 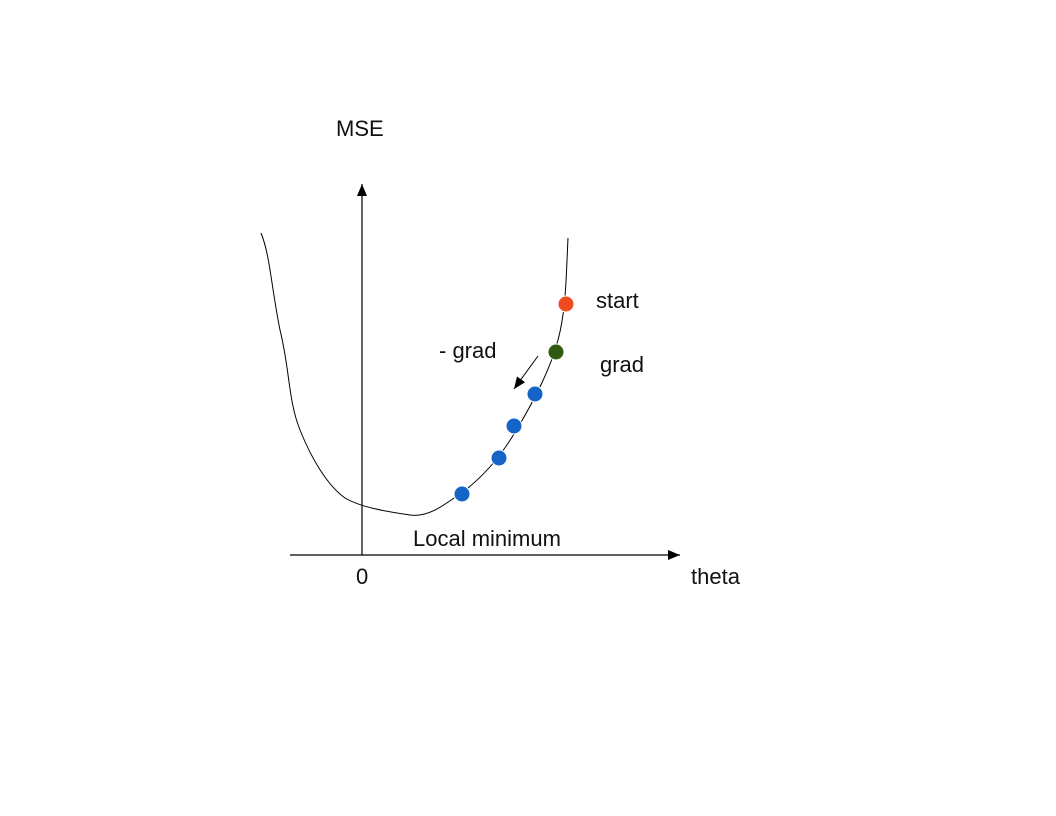 What do you see at coordinates (617, 300) in the screenshot?
I see `start-label: start` at bounding box center [617, 300].